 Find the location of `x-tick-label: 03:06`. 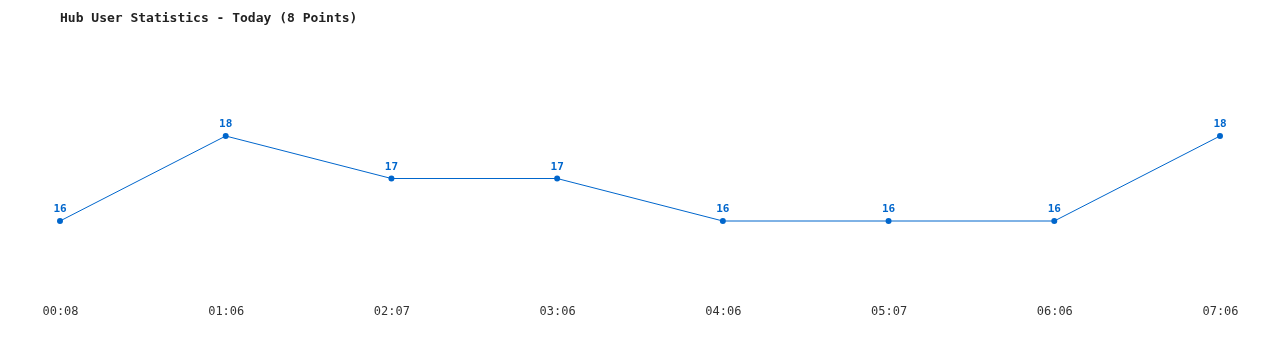

x-tick-label: 03:06 is located at coordinates (557, 310).